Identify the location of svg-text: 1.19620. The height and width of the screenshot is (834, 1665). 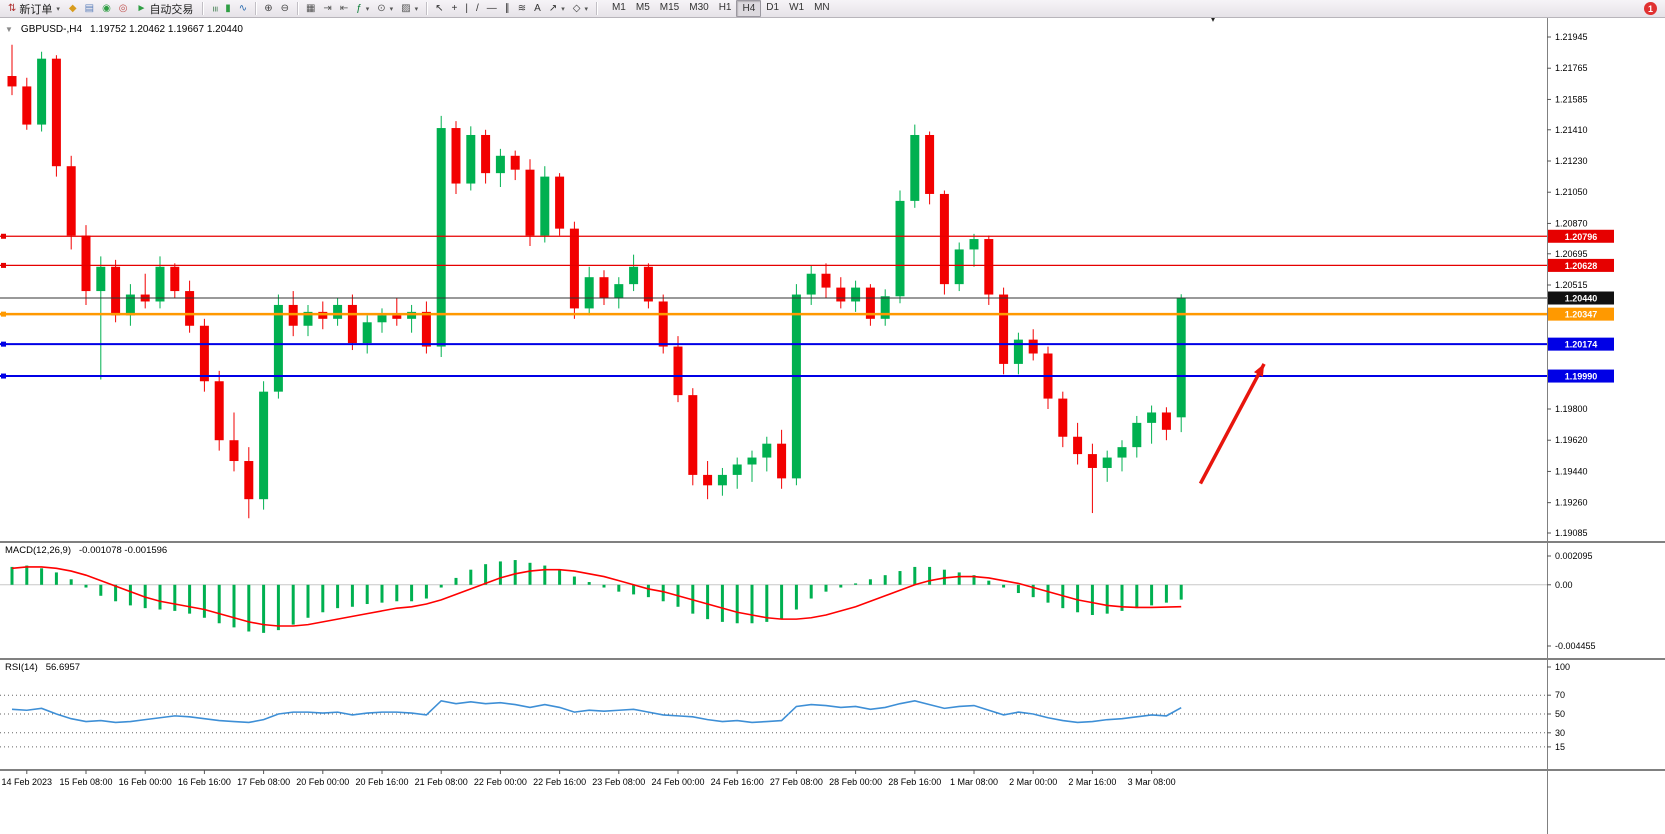
(1571, 440).